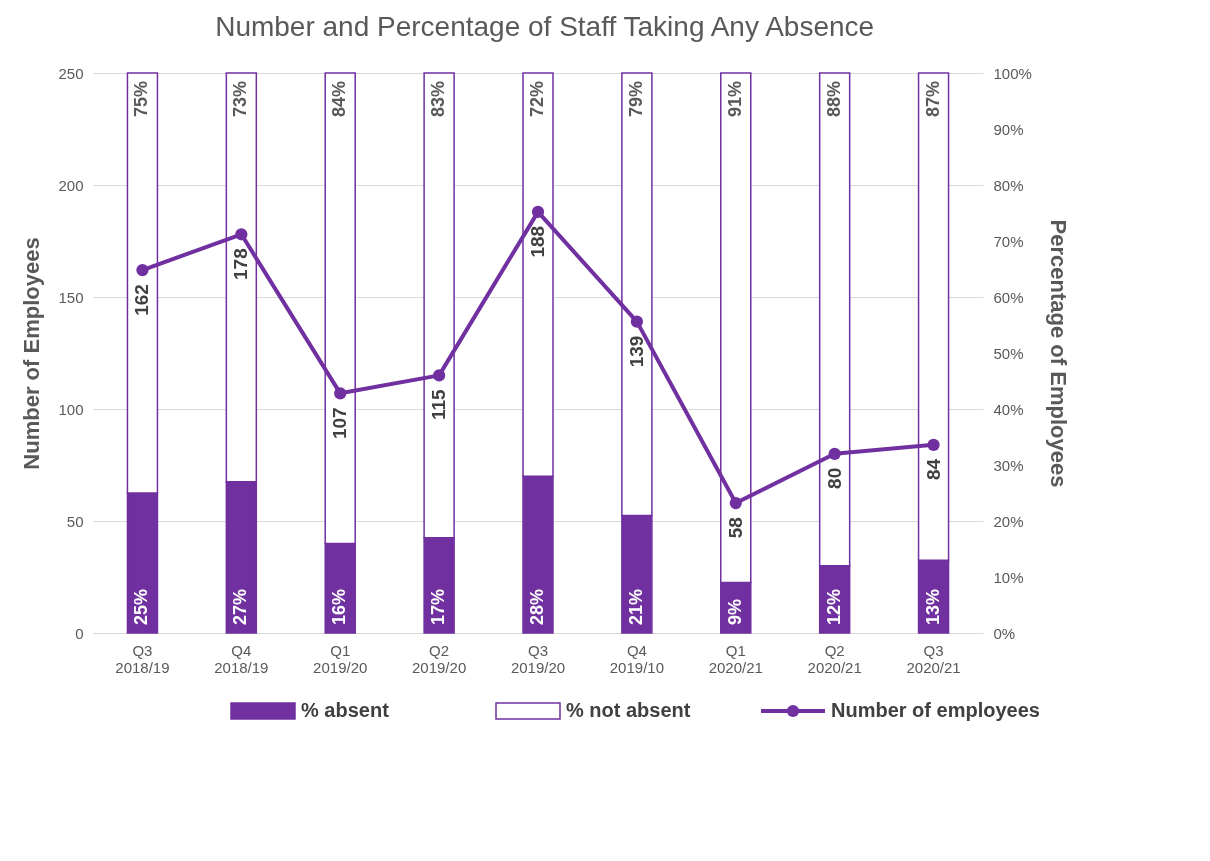  I want to click on x-tick-label: Q3 2019/20, so click(538, 658).